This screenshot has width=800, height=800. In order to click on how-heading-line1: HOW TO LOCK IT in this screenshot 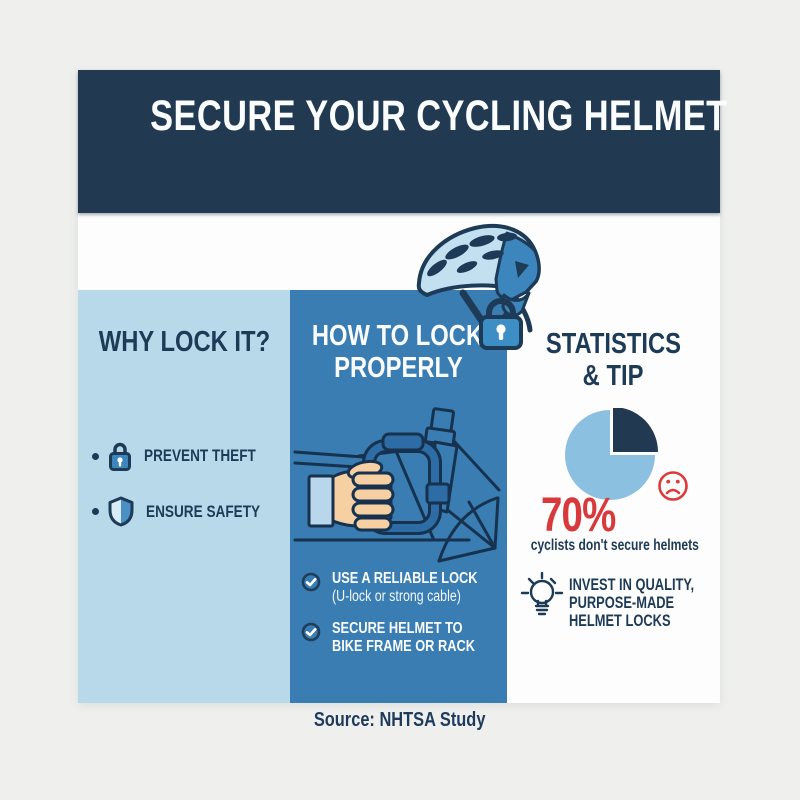, I will do `click(411, 336)`.